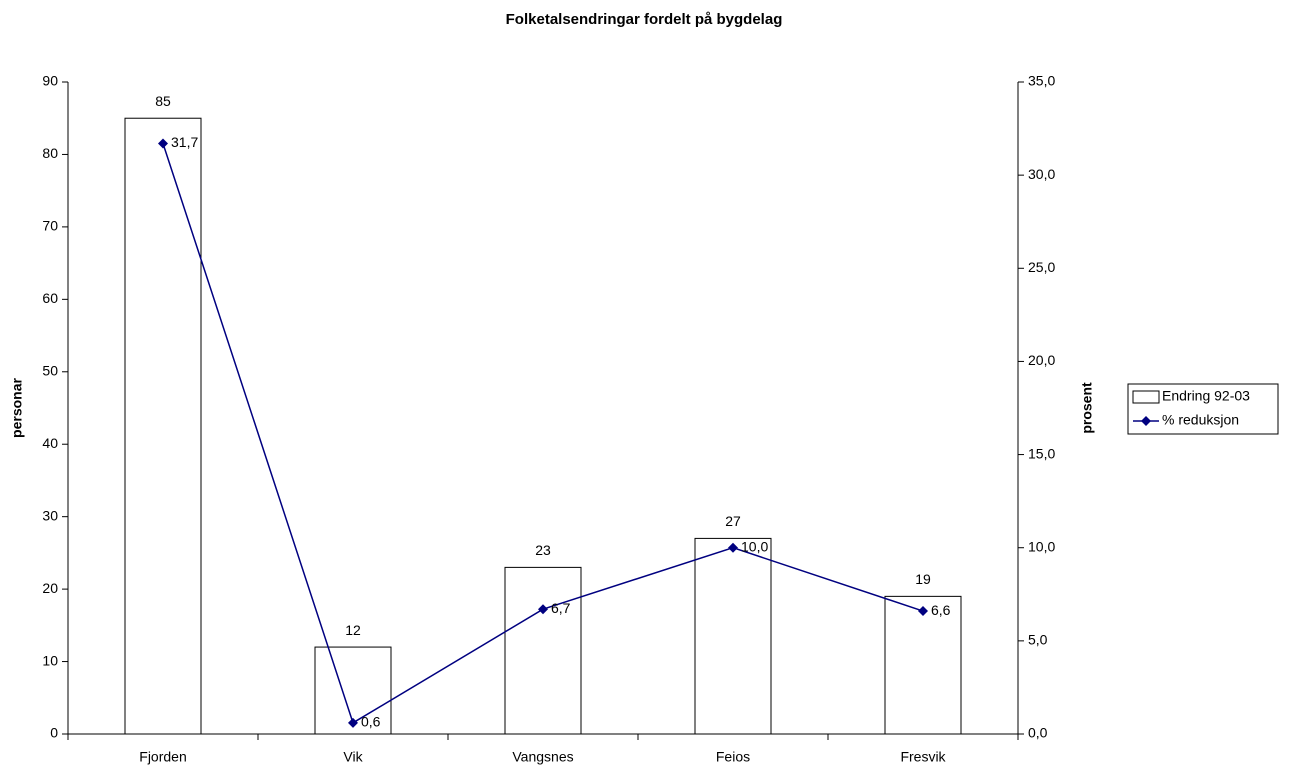 This screenshot has width=1289, height=769. What do you see at coordinates (733, 521) in the screenshot?
I see `bar-value-label: 27` at bounding box center [733, 521].